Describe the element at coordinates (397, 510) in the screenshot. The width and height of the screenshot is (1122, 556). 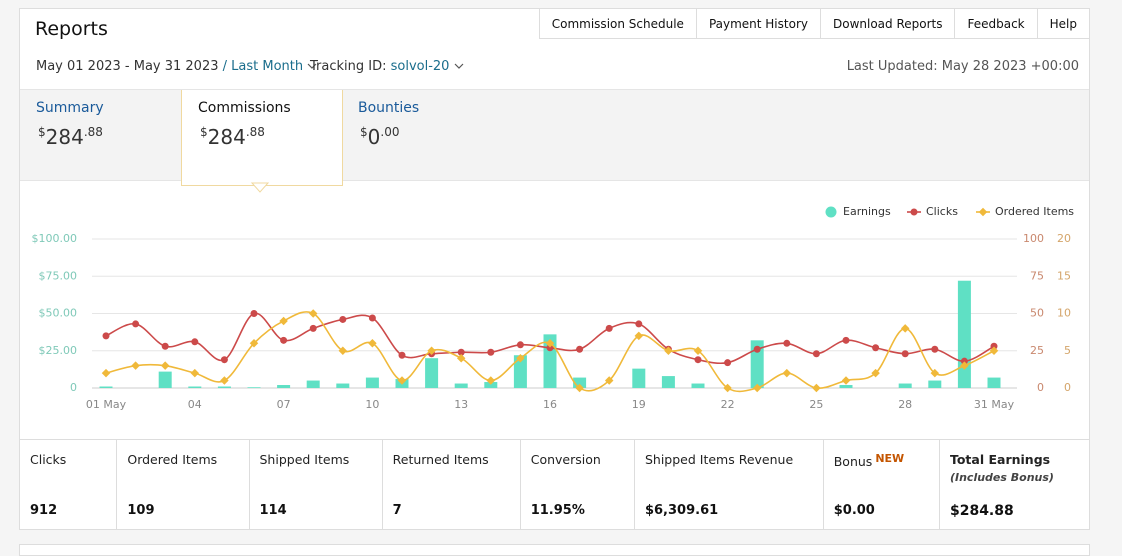
I see `stat-value: 7` at that location.